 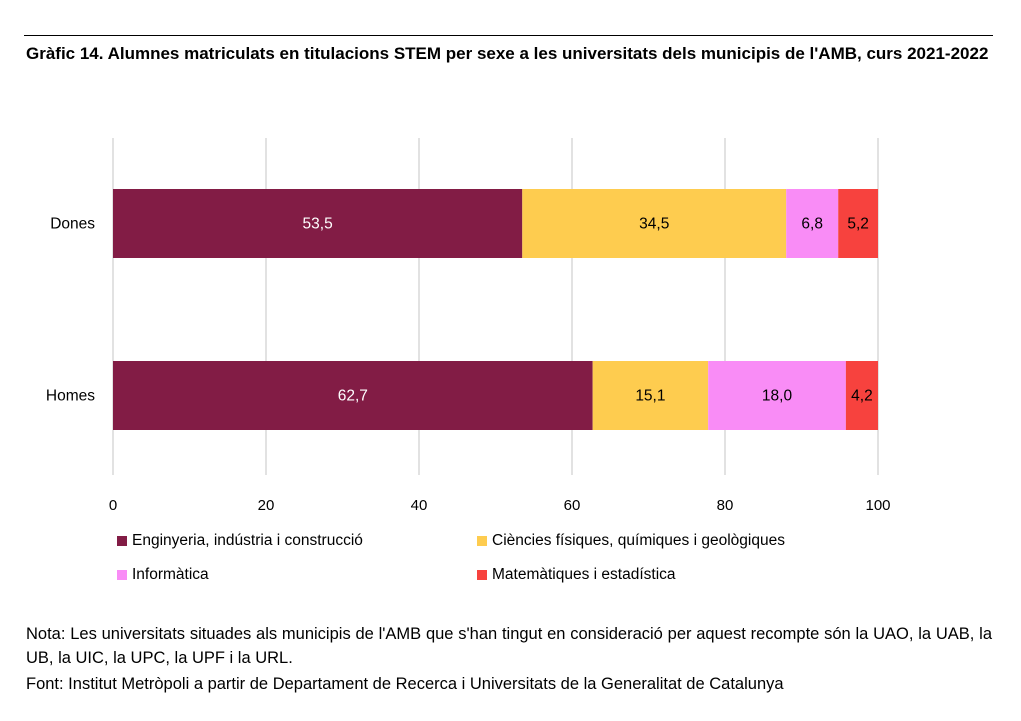 I want to click on x-tick-label-40: 40, so click(x=419, y=505).